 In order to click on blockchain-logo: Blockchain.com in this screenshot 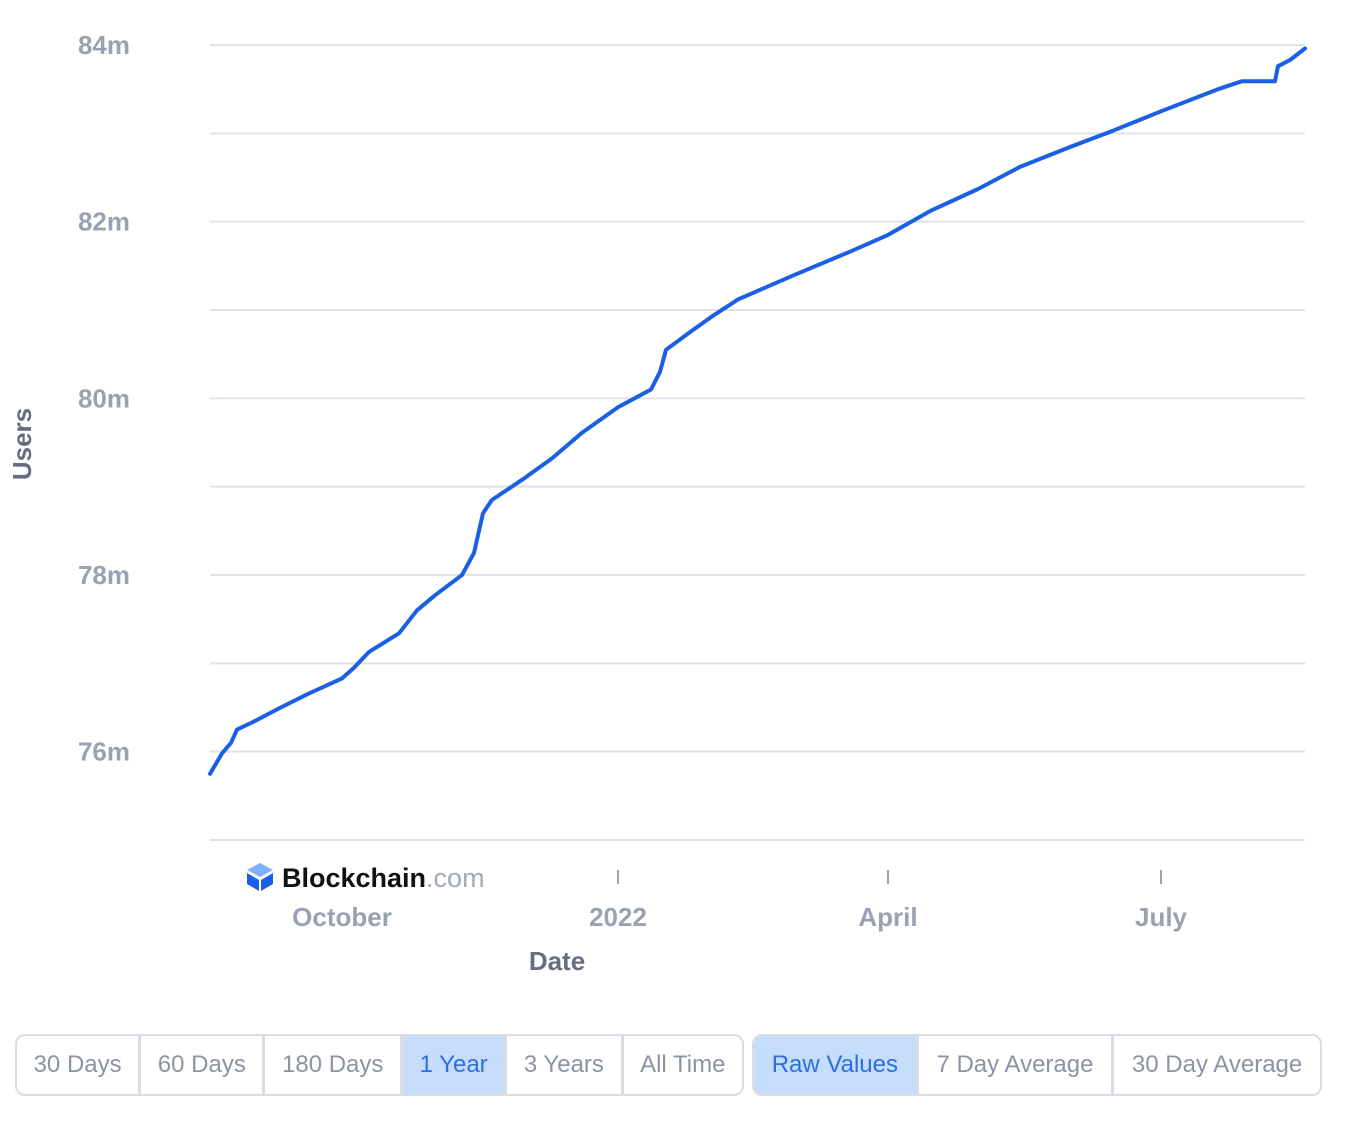, I will do `click(366, 878)`.